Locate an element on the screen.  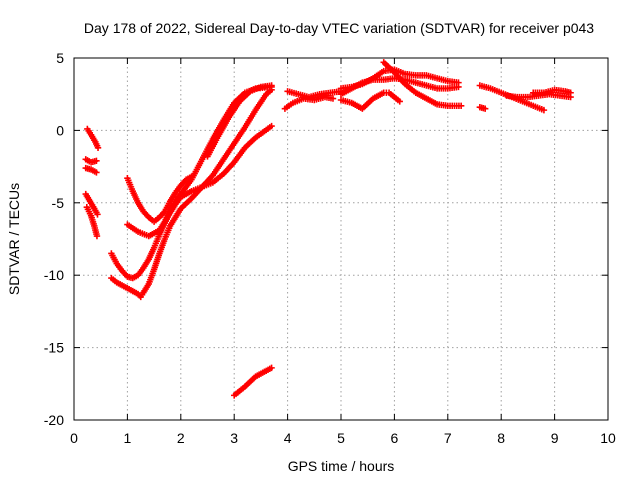
x-tick-label: 0 is located at coordinates (74, 438).